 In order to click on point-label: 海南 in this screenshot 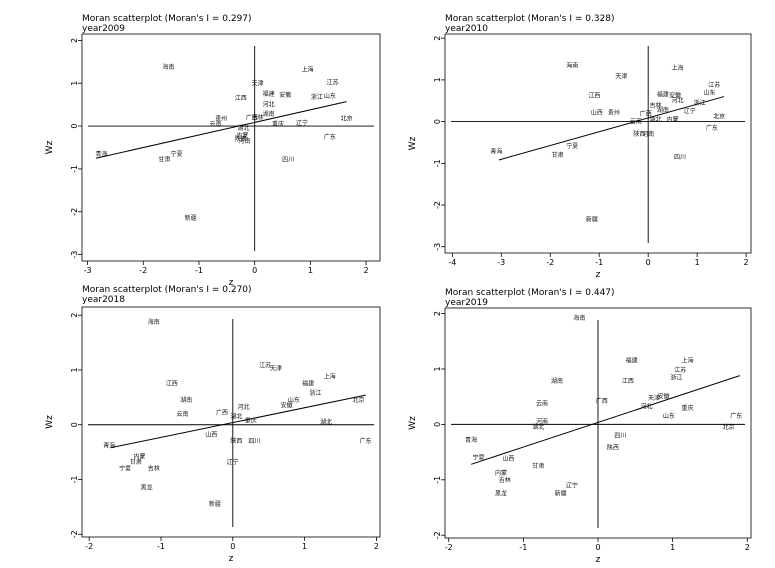, I will do `click(579, 318)`.